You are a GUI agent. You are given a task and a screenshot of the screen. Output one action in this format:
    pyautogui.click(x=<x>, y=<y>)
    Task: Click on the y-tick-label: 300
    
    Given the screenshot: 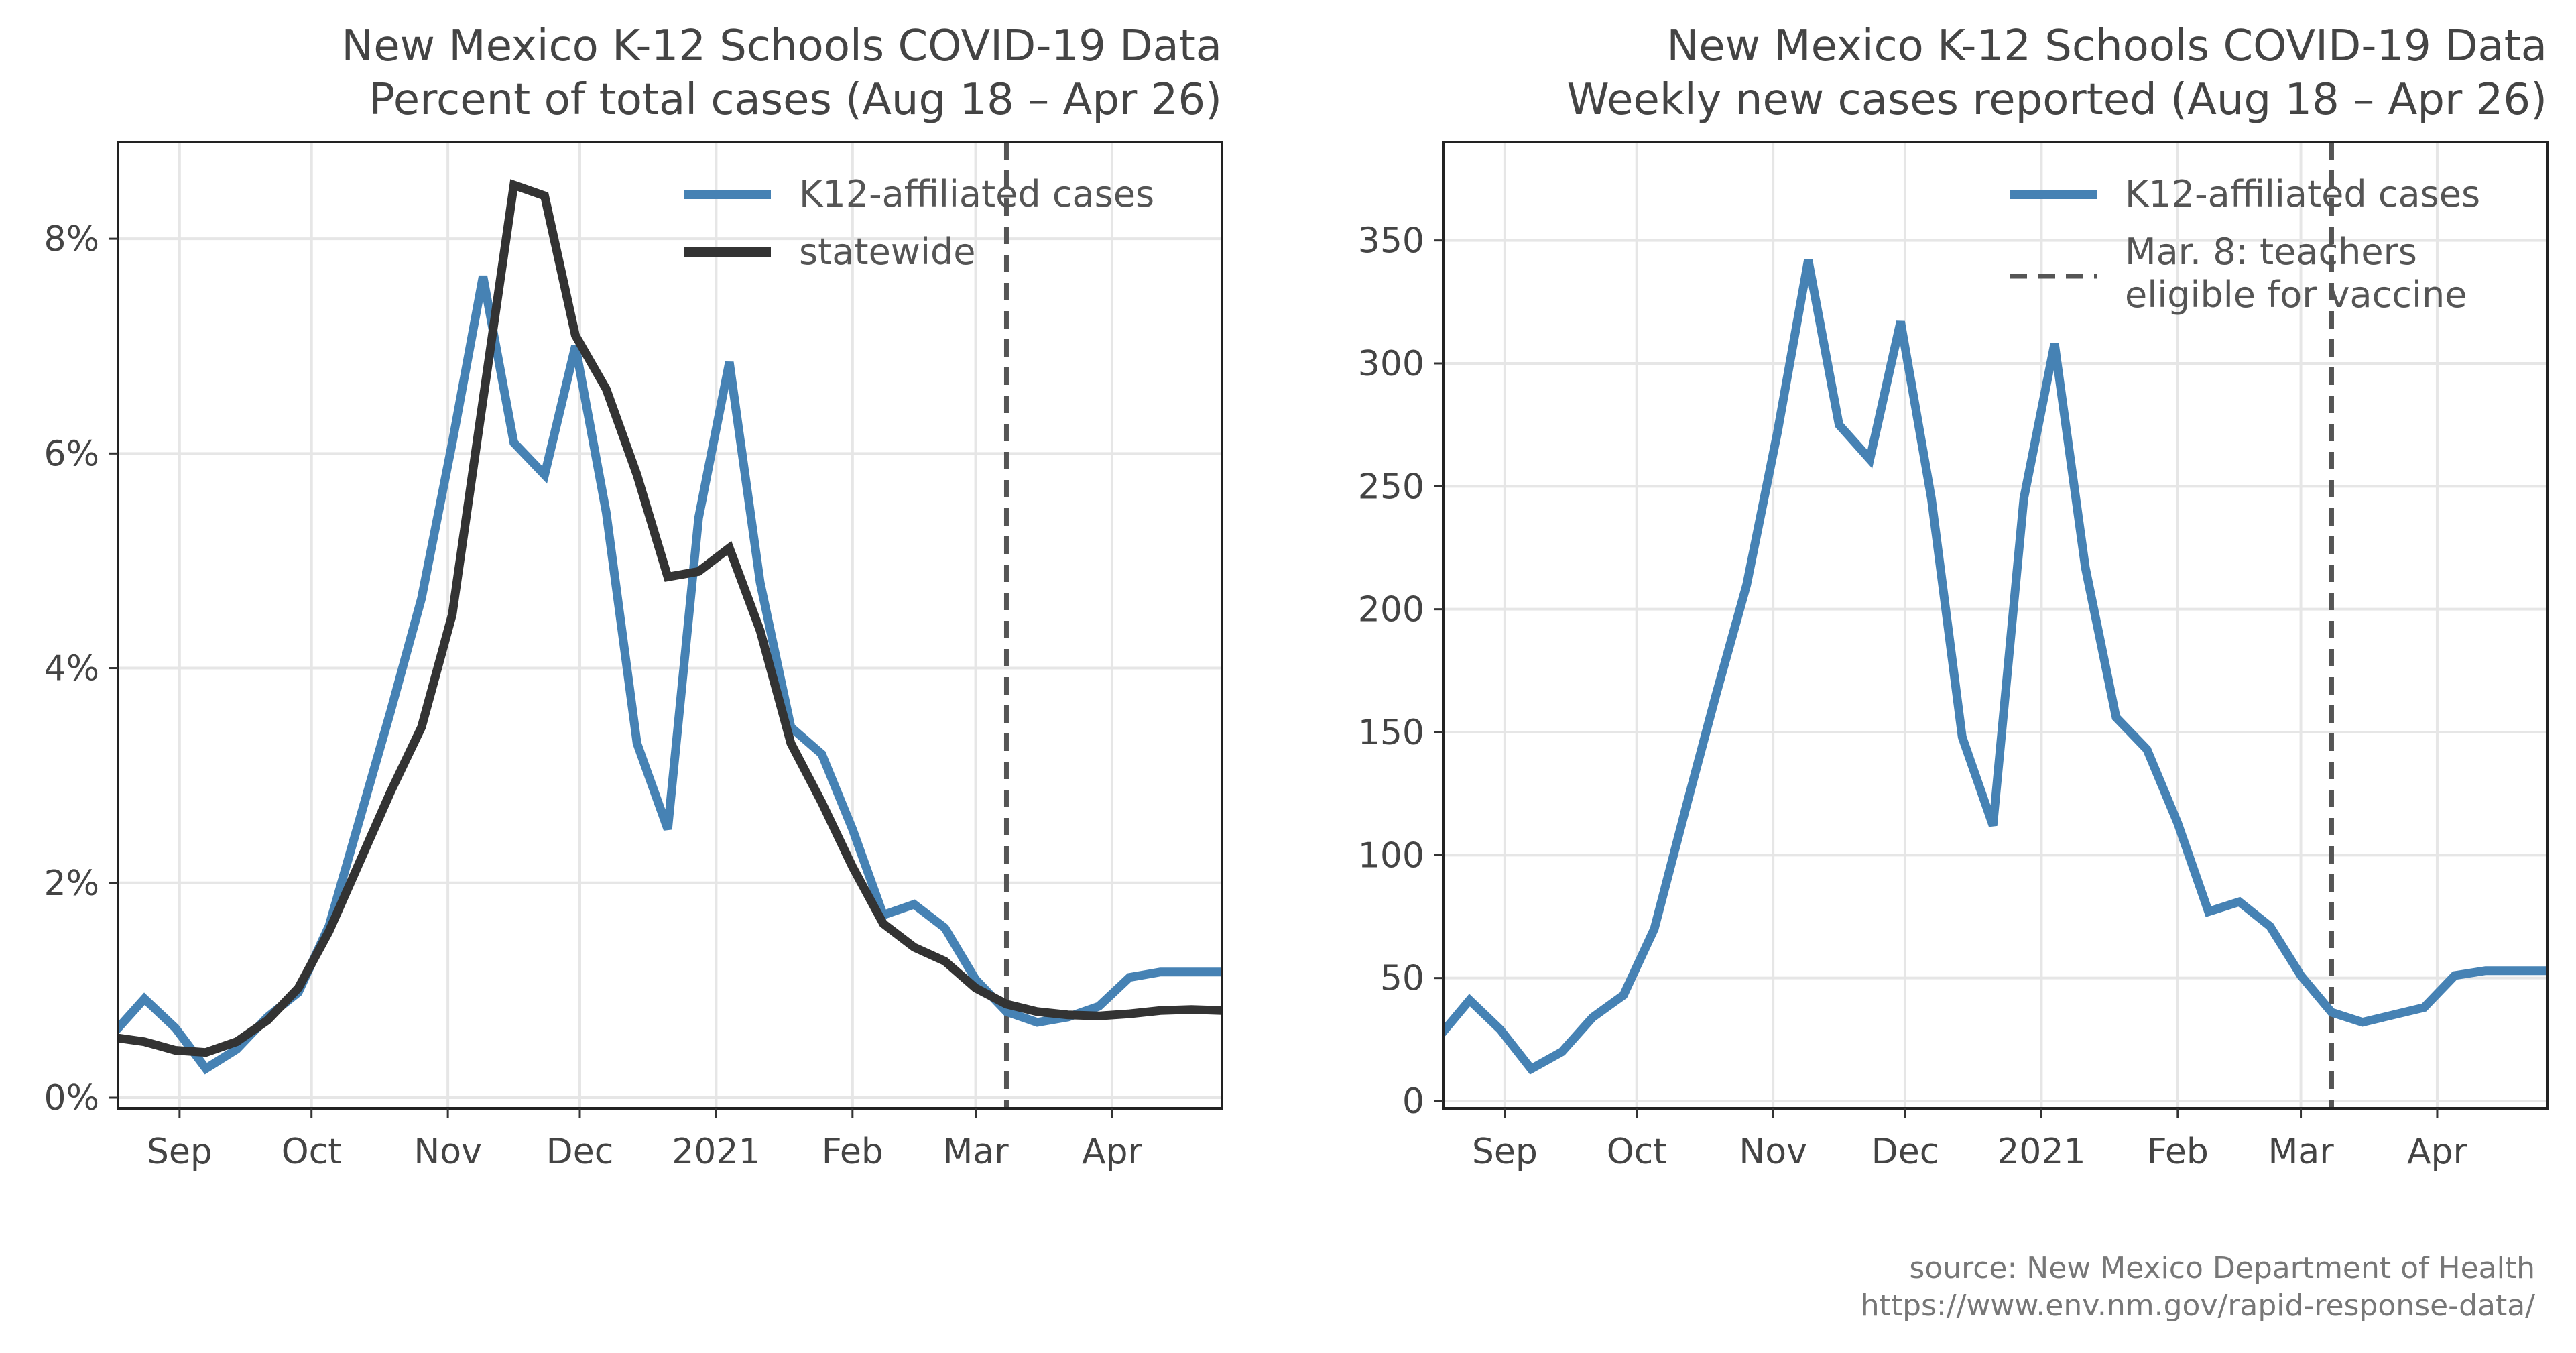 What is the action you would take?
    pyautogui.click(x=1391, y=364)
    